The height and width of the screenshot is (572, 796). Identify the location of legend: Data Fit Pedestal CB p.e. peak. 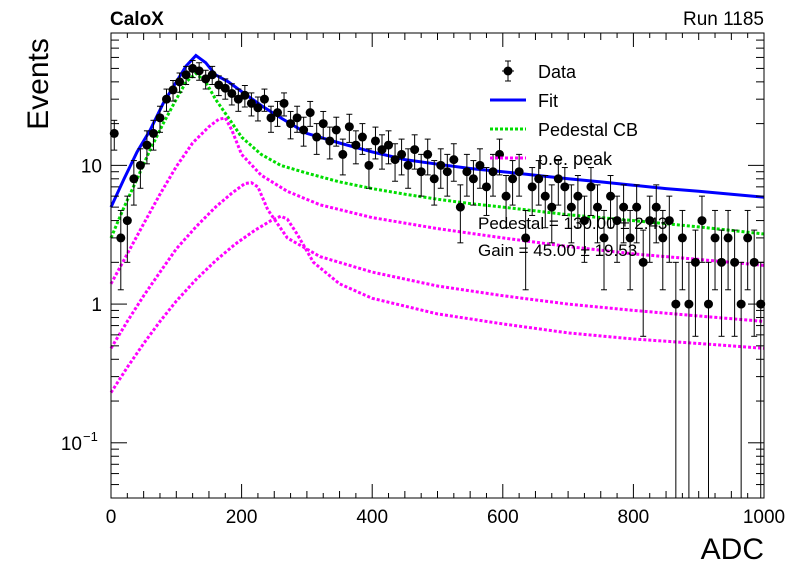
(564, 114).